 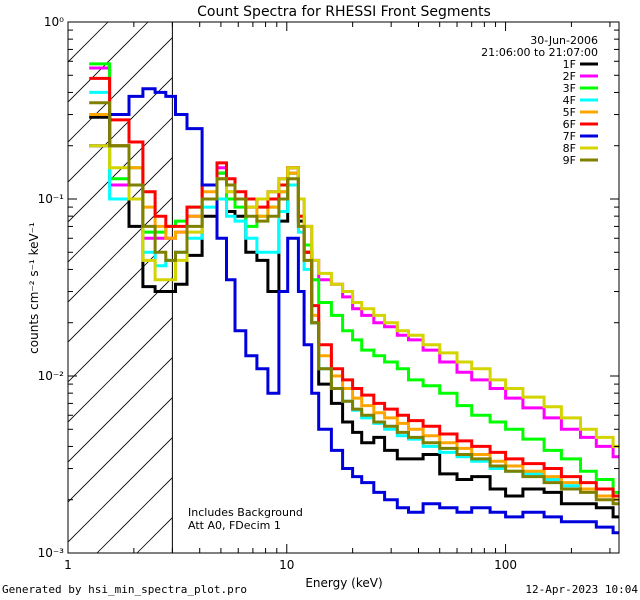 I want to click on annotation-background: Includes Background, so click(x=245, y=512).